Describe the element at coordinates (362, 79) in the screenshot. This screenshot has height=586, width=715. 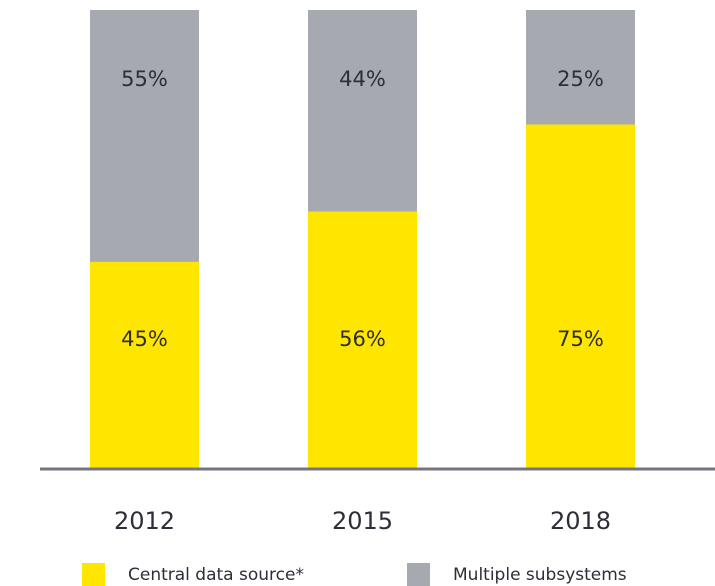
I see `data-label: 44%` at that location.